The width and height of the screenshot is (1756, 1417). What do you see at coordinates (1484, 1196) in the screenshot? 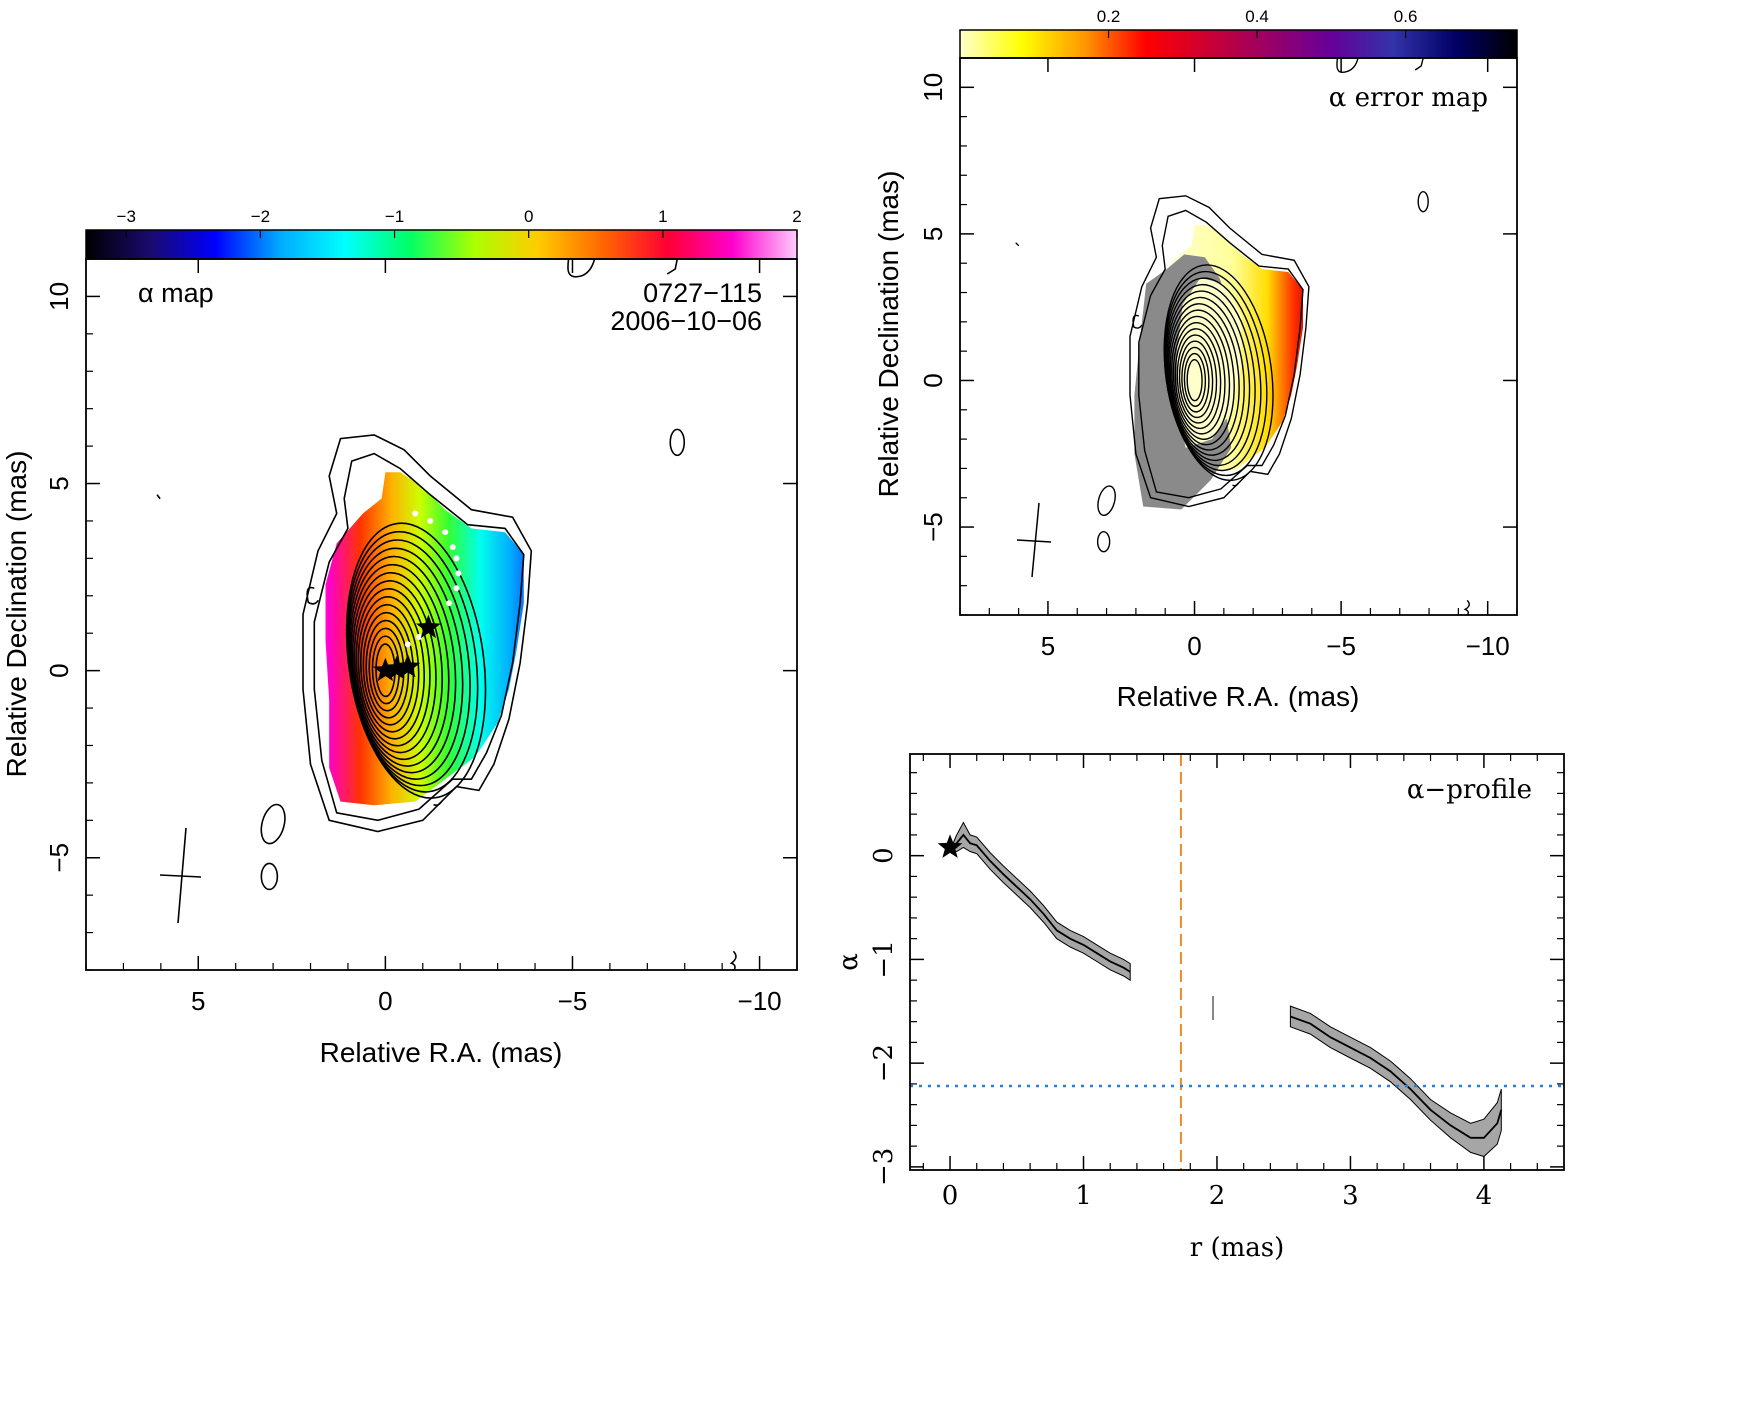
I see `alpha-profile-xtick-label: 4` at bounding box center [1484, 1196].